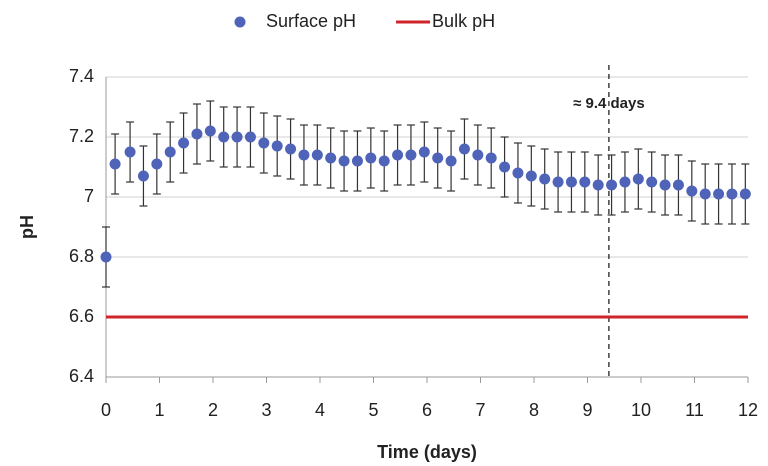 The width and height of the screenshot is (768, 466). What do you see at coordinates (81, 316) in the screenshot?
I see `y-tick-label: 6.6` at bounding box center [81, 316].